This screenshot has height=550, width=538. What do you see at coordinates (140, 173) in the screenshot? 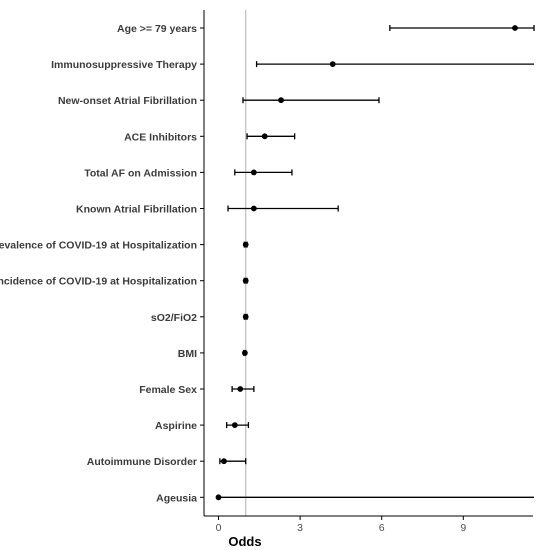
I see `category-label: Total AF on Admission` at bounding box center [140, 173].